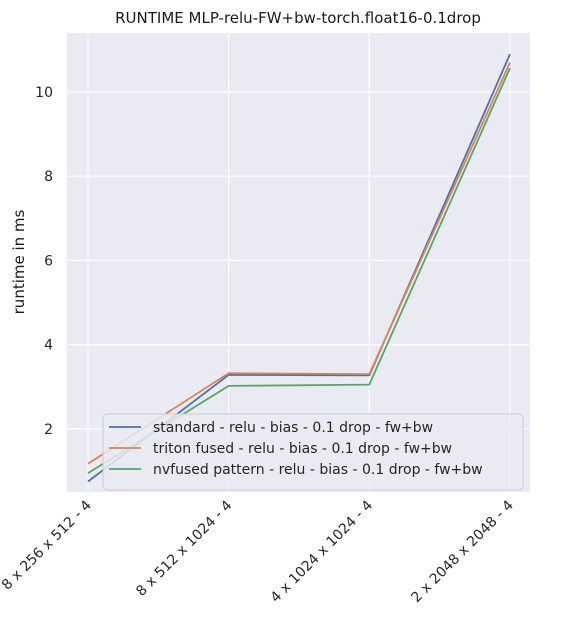 The image size is (577, 633). I want to click on x-tick-label: 4 x 1024 x 1024 - 4, so click(322, 551).